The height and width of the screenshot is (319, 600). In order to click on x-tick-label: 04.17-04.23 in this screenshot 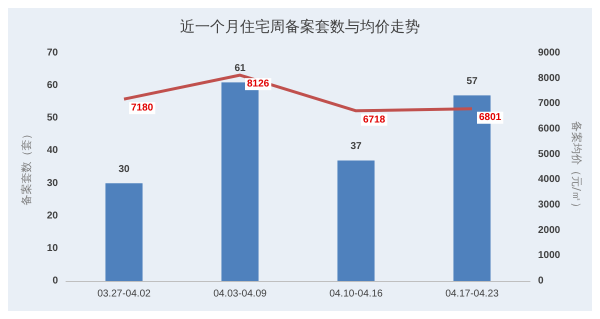, I will do `click(472, 294)`.